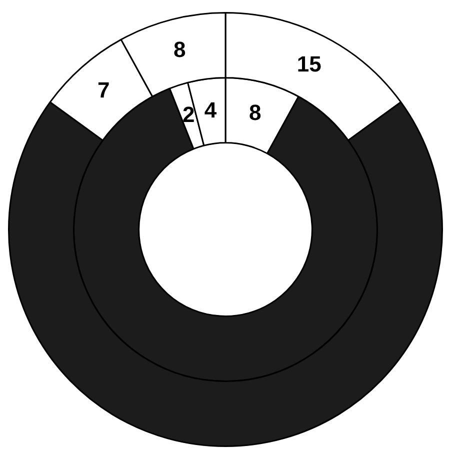  Describe the element at coordinates (188, 115) in the screenshot. I see `data-label: 2` at that location.